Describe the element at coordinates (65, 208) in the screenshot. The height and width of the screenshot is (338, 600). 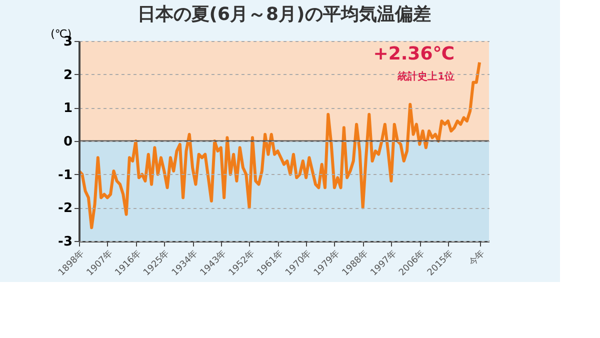
I see `y-tick-label: -2` at that location.